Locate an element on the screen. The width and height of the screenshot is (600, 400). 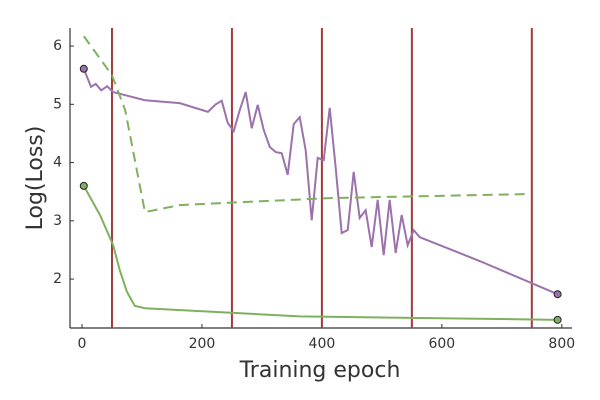
x-tick-label: 200 is located at coordinates (202, 344).